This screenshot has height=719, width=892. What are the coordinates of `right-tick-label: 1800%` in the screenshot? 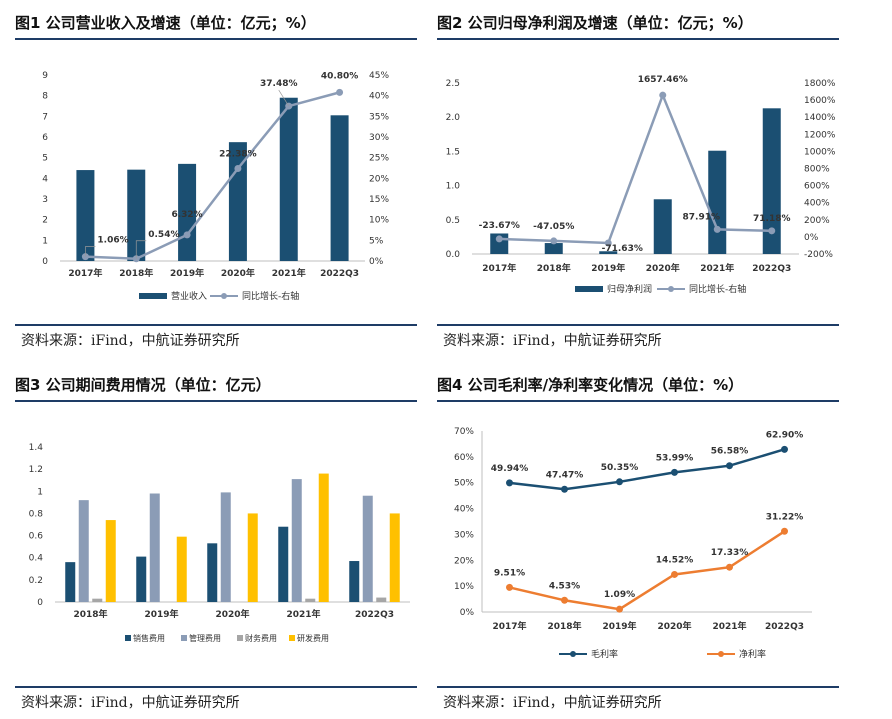 It's located at (820, 84).